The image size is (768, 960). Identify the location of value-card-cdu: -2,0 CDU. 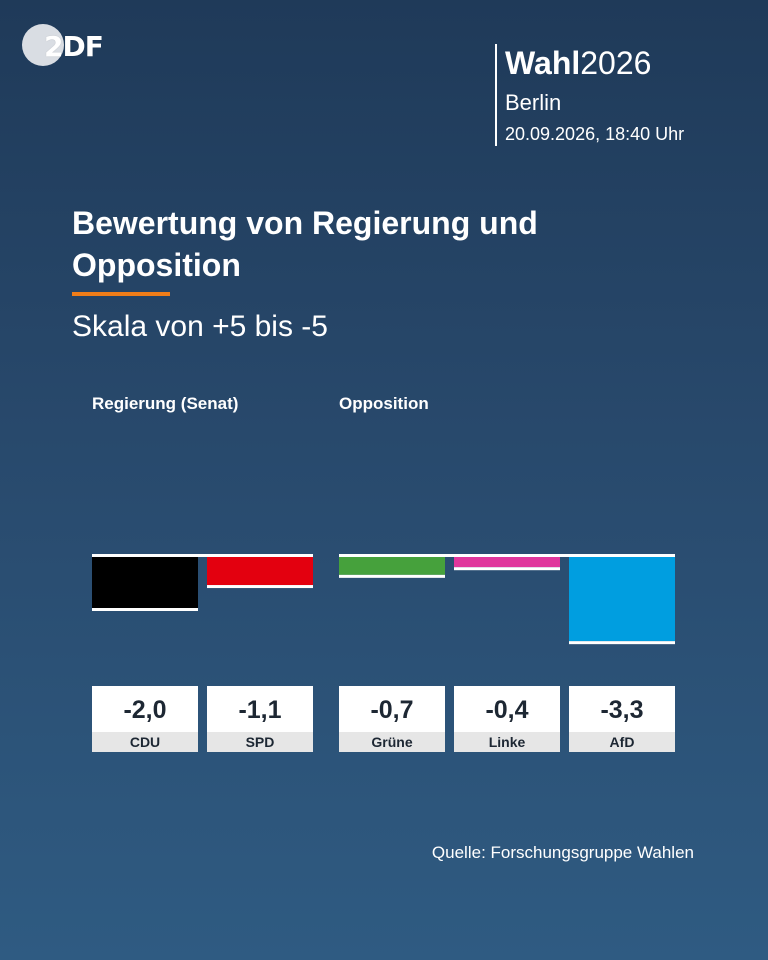
(145, 719).